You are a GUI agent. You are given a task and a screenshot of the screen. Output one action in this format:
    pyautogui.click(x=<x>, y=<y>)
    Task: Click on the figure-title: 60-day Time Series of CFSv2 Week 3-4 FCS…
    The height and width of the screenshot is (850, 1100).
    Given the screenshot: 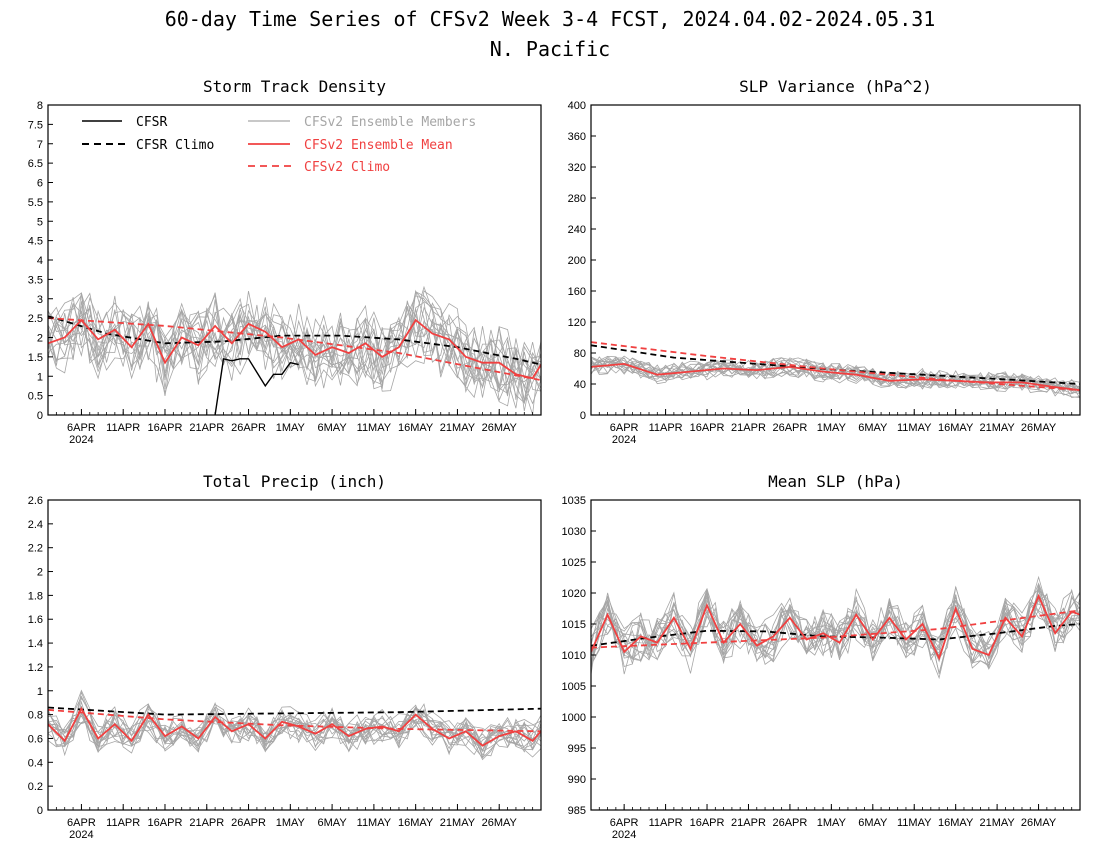 What is the action you would take?
    pyautogui.click(x=550, y=19)
    